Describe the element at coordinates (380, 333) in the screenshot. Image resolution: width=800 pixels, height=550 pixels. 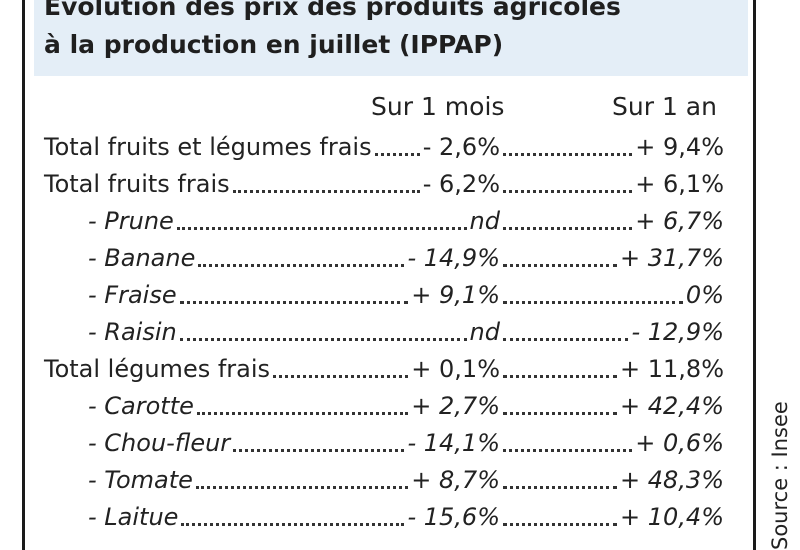
I see `table-row: - Raisin nd - 12,9%` at that location.